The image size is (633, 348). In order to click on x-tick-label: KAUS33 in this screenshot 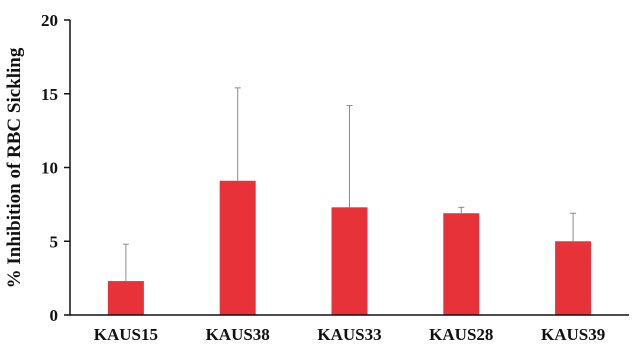, I will do `click(349, 334)`.